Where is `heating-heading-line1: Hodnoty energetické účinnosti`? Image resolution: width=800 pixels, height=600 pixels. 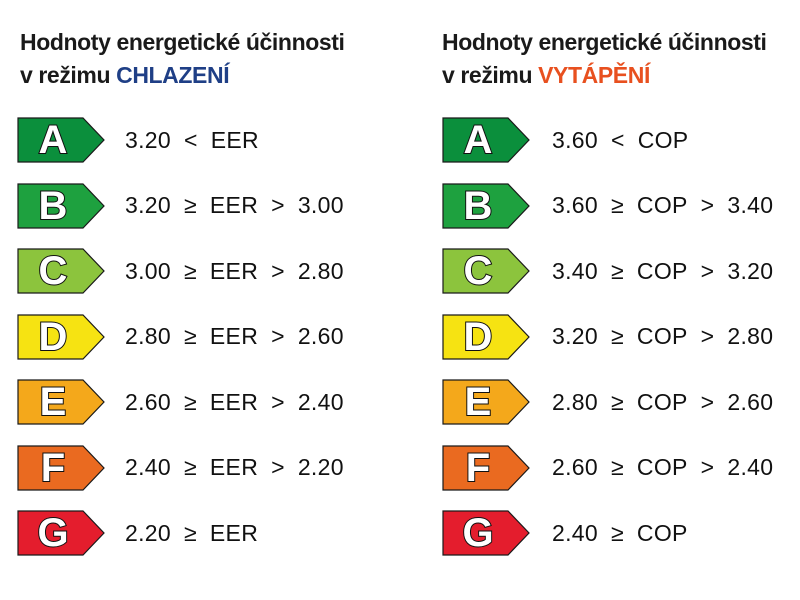
heating-heading-line1: Hodnoty energetické účinnosti is located at coordinates (604, 42).